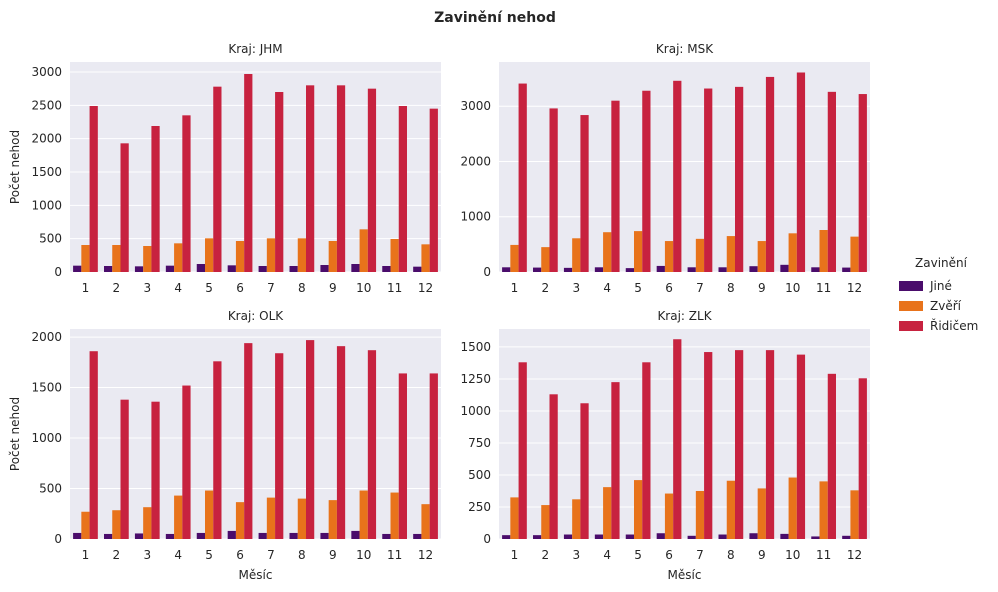  I want to click on y-tick-label: 2000, so click(475, 161).